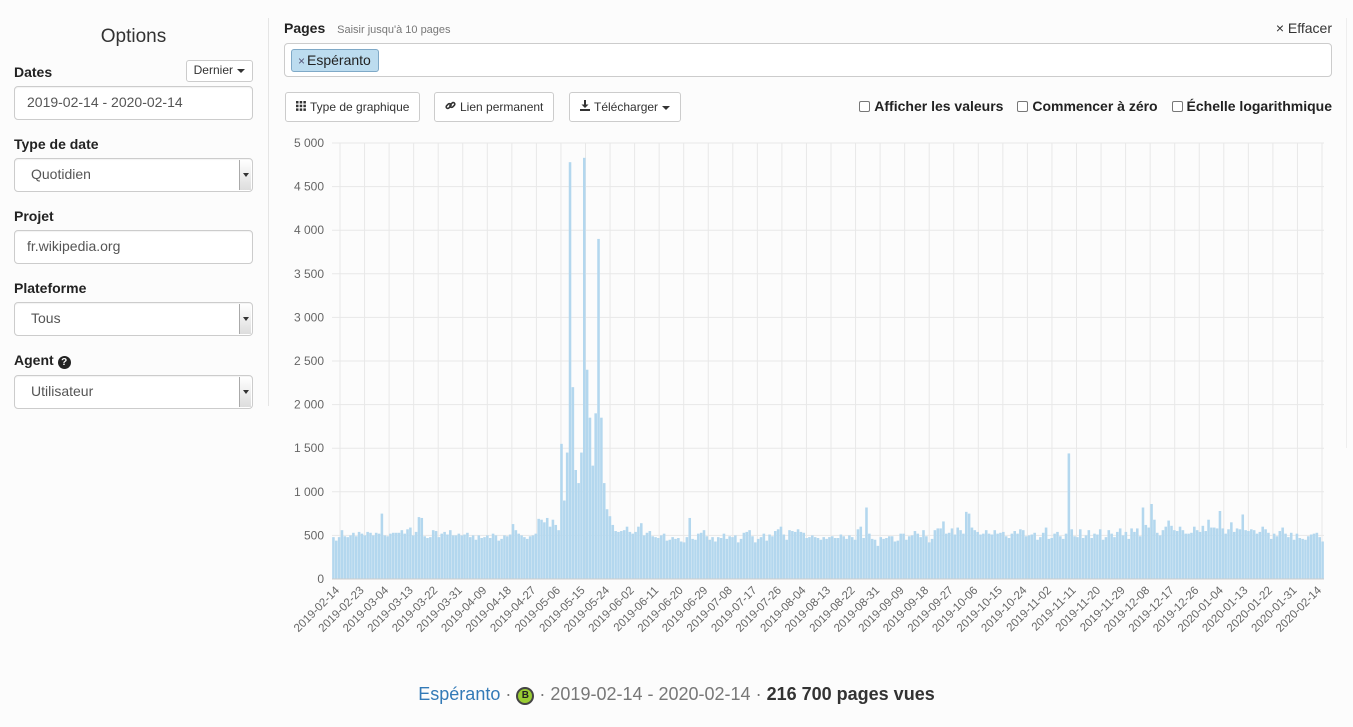  What do you see at coordinates (353, 107) in the screenshot?
I see `chart-type-button: Type de graphique` at bounding box center [353, 107].